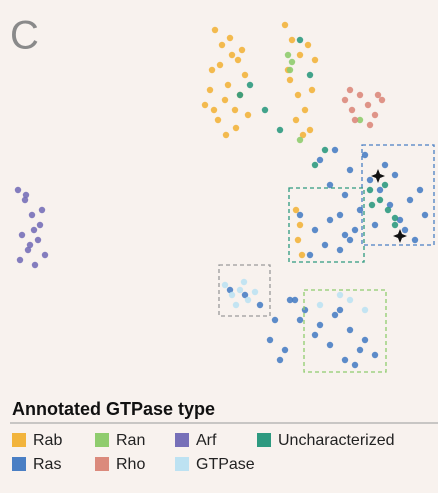 This screenshot has height=493, width=438. I want to click on legend-label: Ran, so click(130, 440).